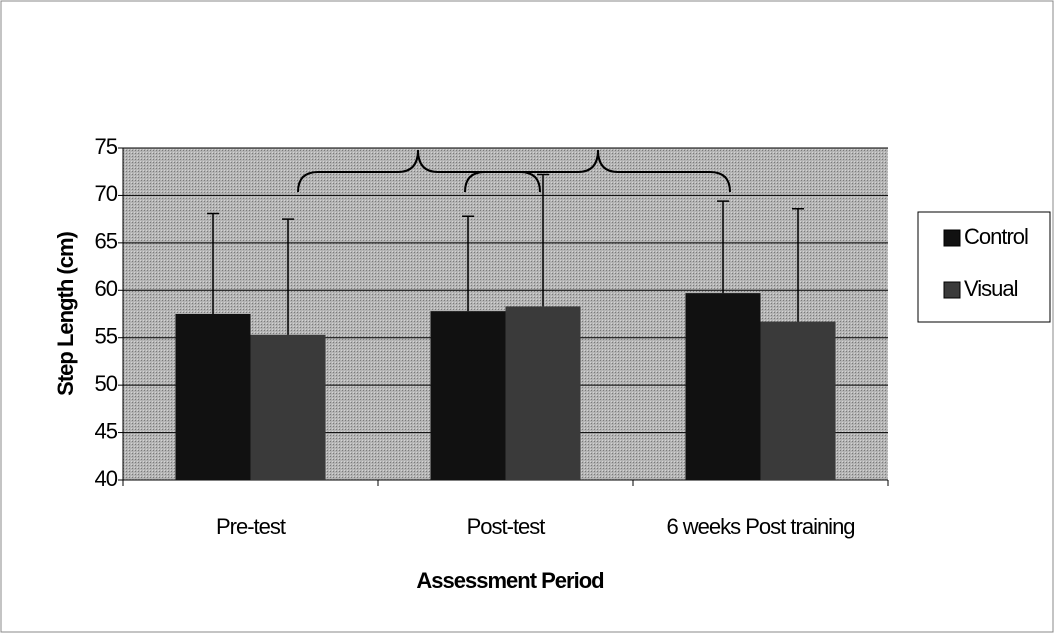 The height and width of the screenshot is (634, 1055). What do you see at coordinates (106, 383) in the screenshot?
I see `y-tick-label: 50` at bounding box center [106, 383].